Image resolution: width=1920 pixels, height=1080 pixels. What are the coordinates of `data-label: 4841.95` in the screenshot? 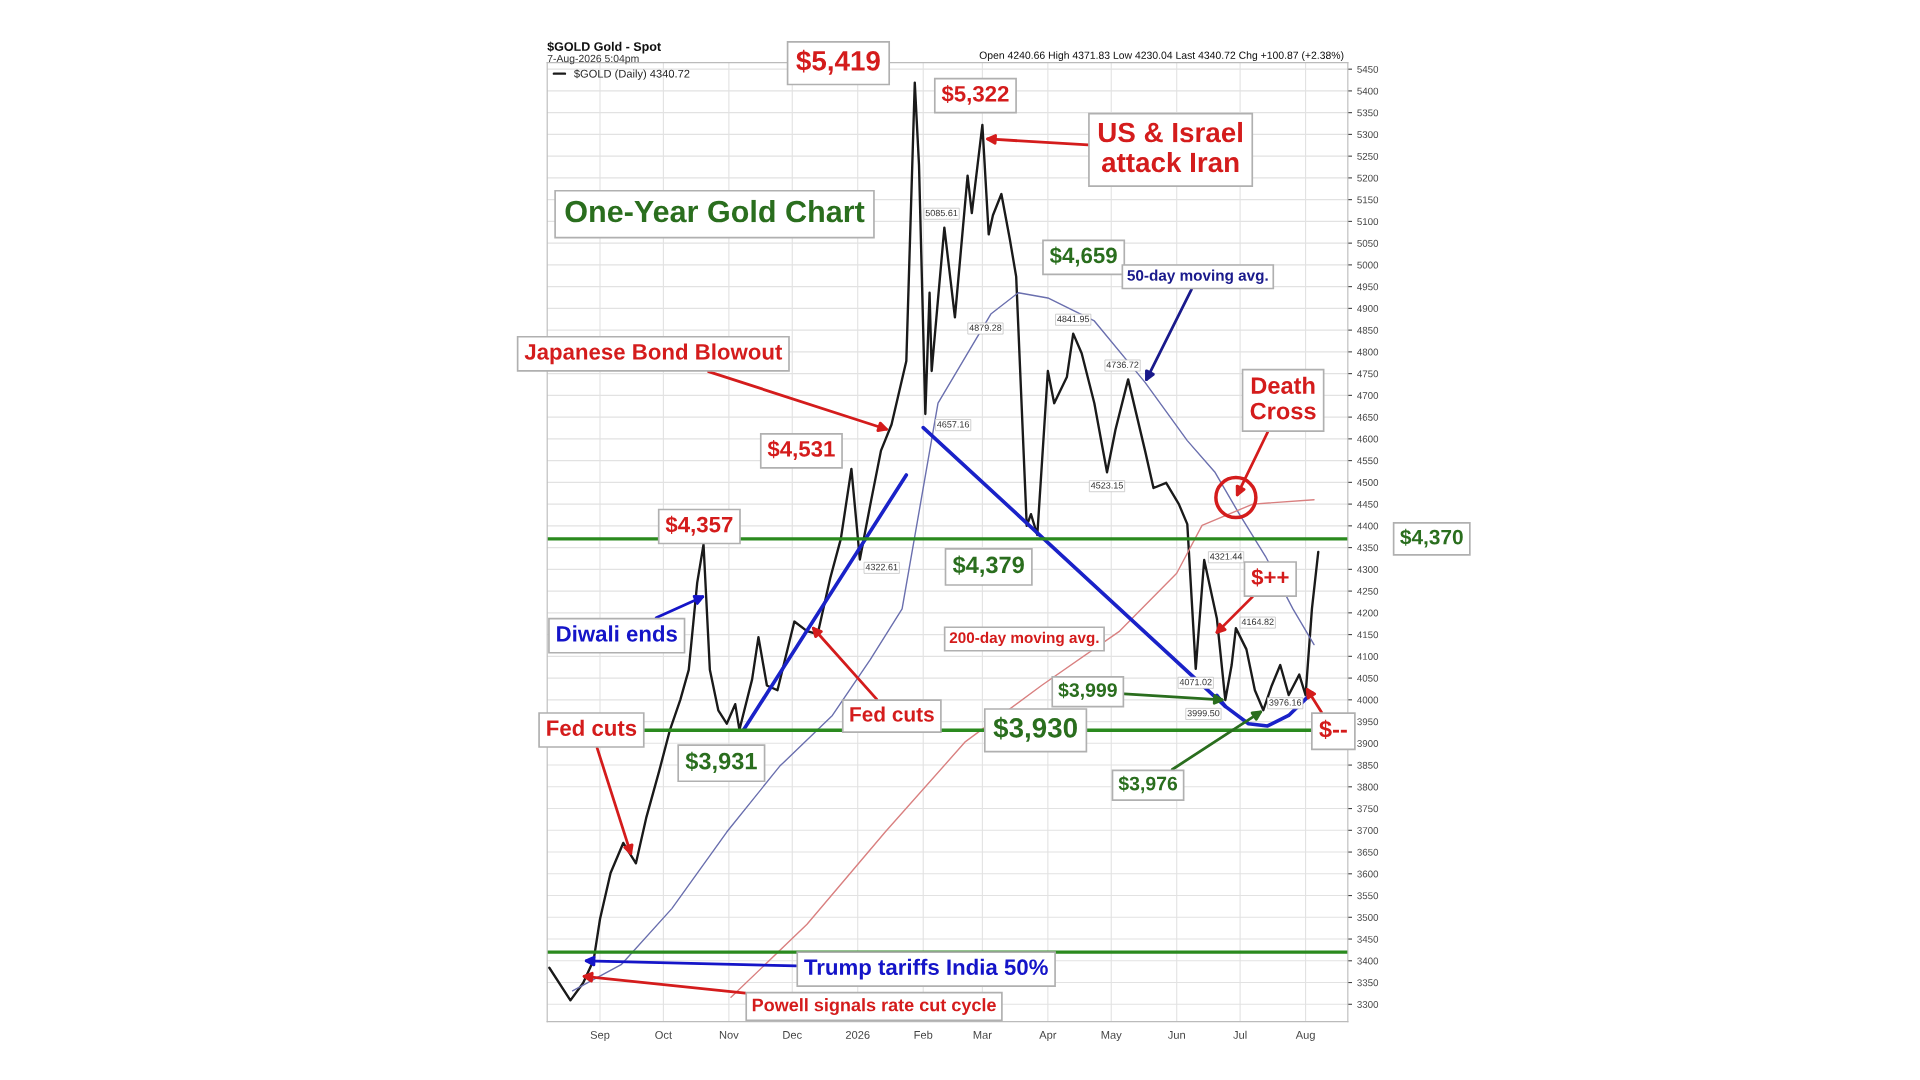 It's located at (1073, 319).